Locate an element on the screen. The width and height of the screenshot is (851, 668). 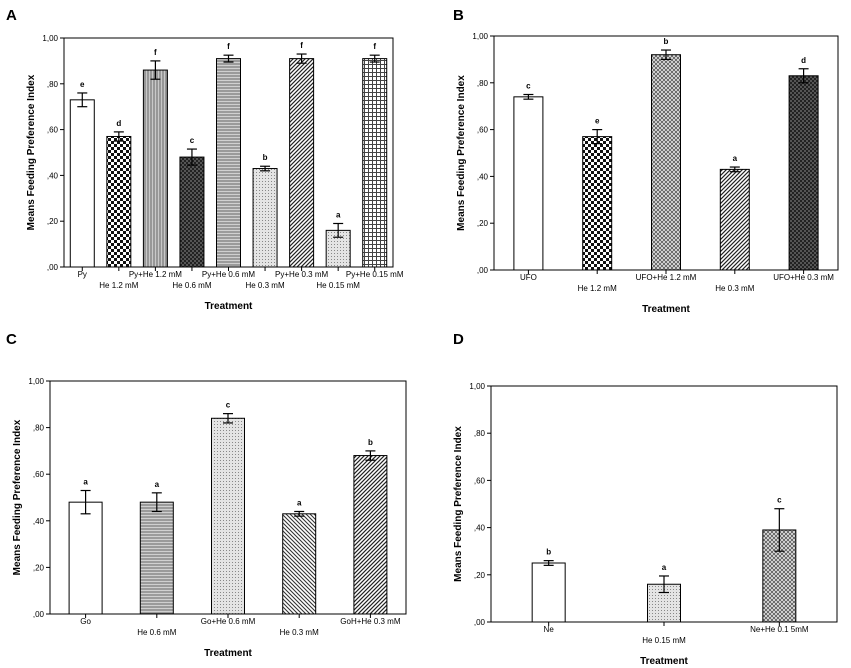
x-tick-label: GoH+He 0.3 mM is located at coordinates (370, 621).